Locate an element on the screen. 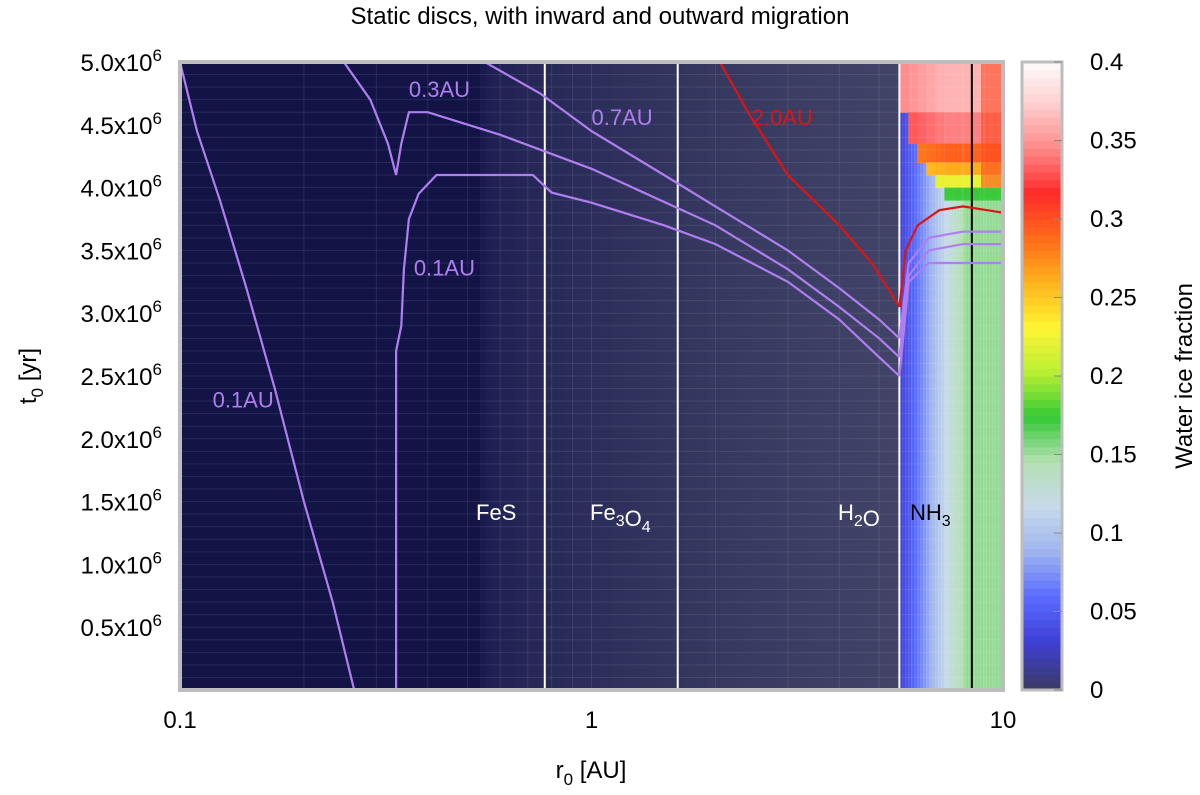 This screenshot has height=795, width=1200. colorbar-tick-label-8: 0.4 is located at coordinates (1106, 62).